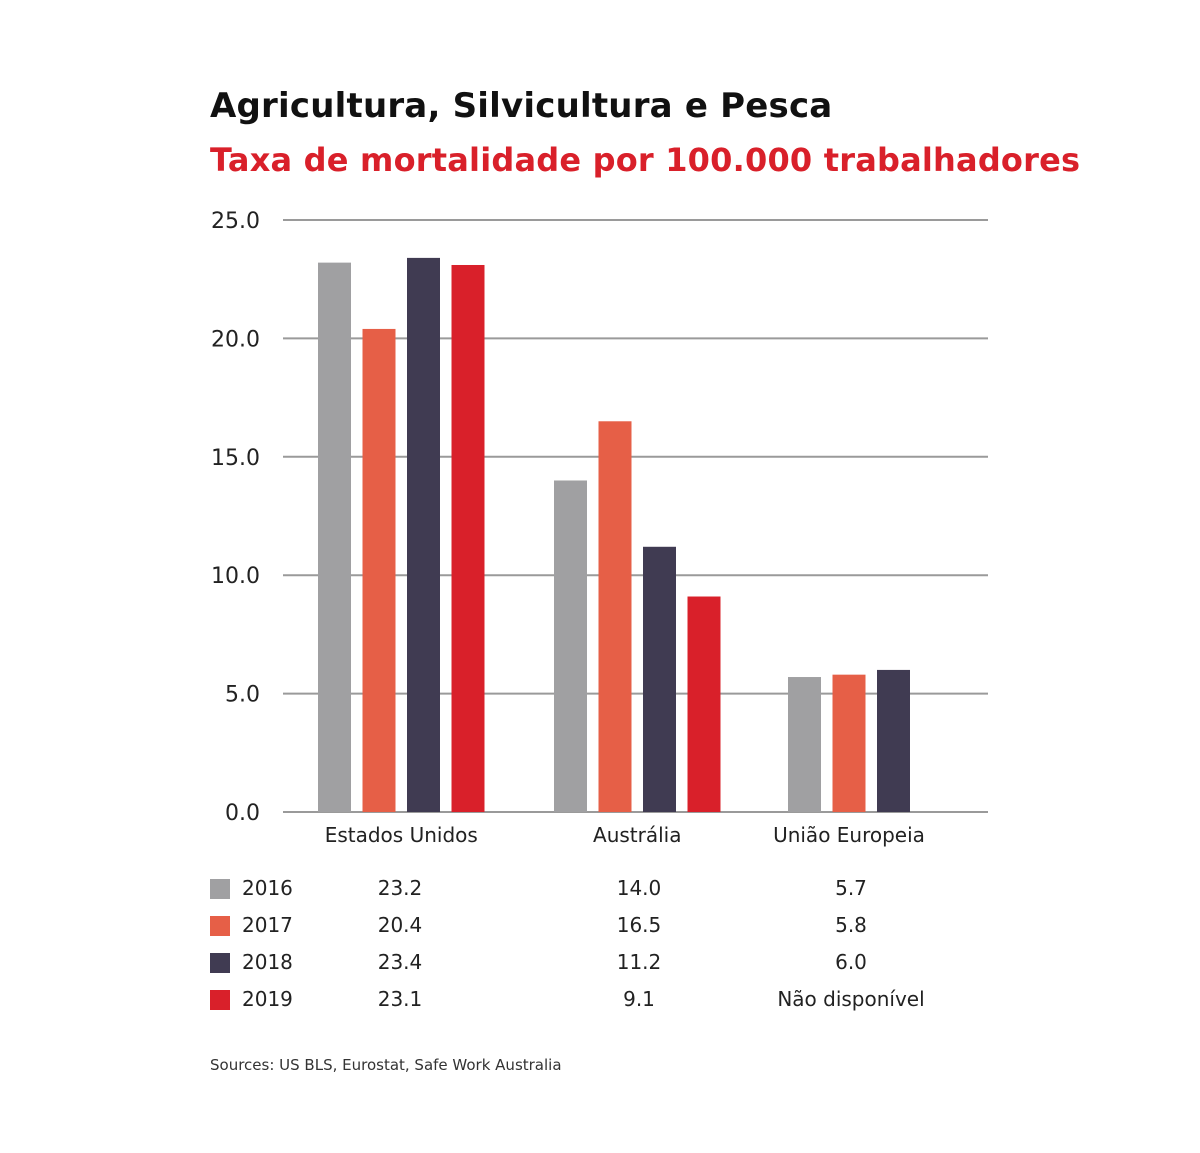 This screenshot has width=1200, height=1153. I want to click on y-tick-label: 10.0, so click(235, 576).